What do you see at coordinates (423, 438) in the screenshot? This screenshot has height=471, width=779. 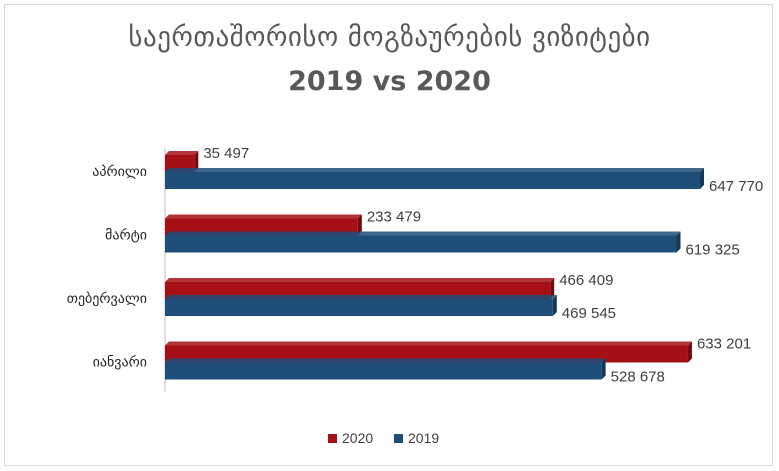 I see `legend-label-2019: 2019` at bounding box center [423, 438].